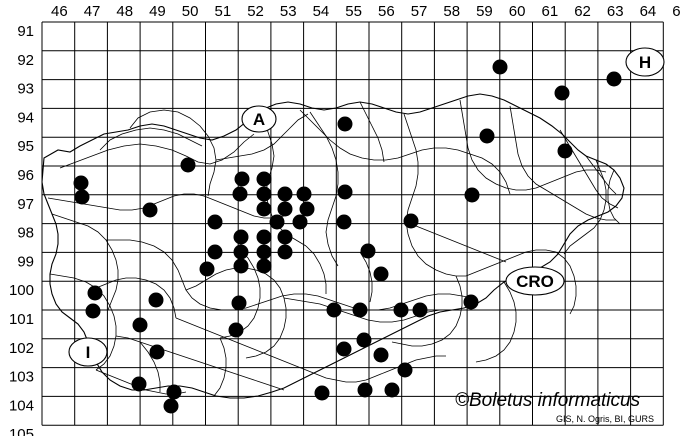 The height and width of the screenshot is (436, 680). I want to click on x-axis-tick-label: 58, so click(451, 11).